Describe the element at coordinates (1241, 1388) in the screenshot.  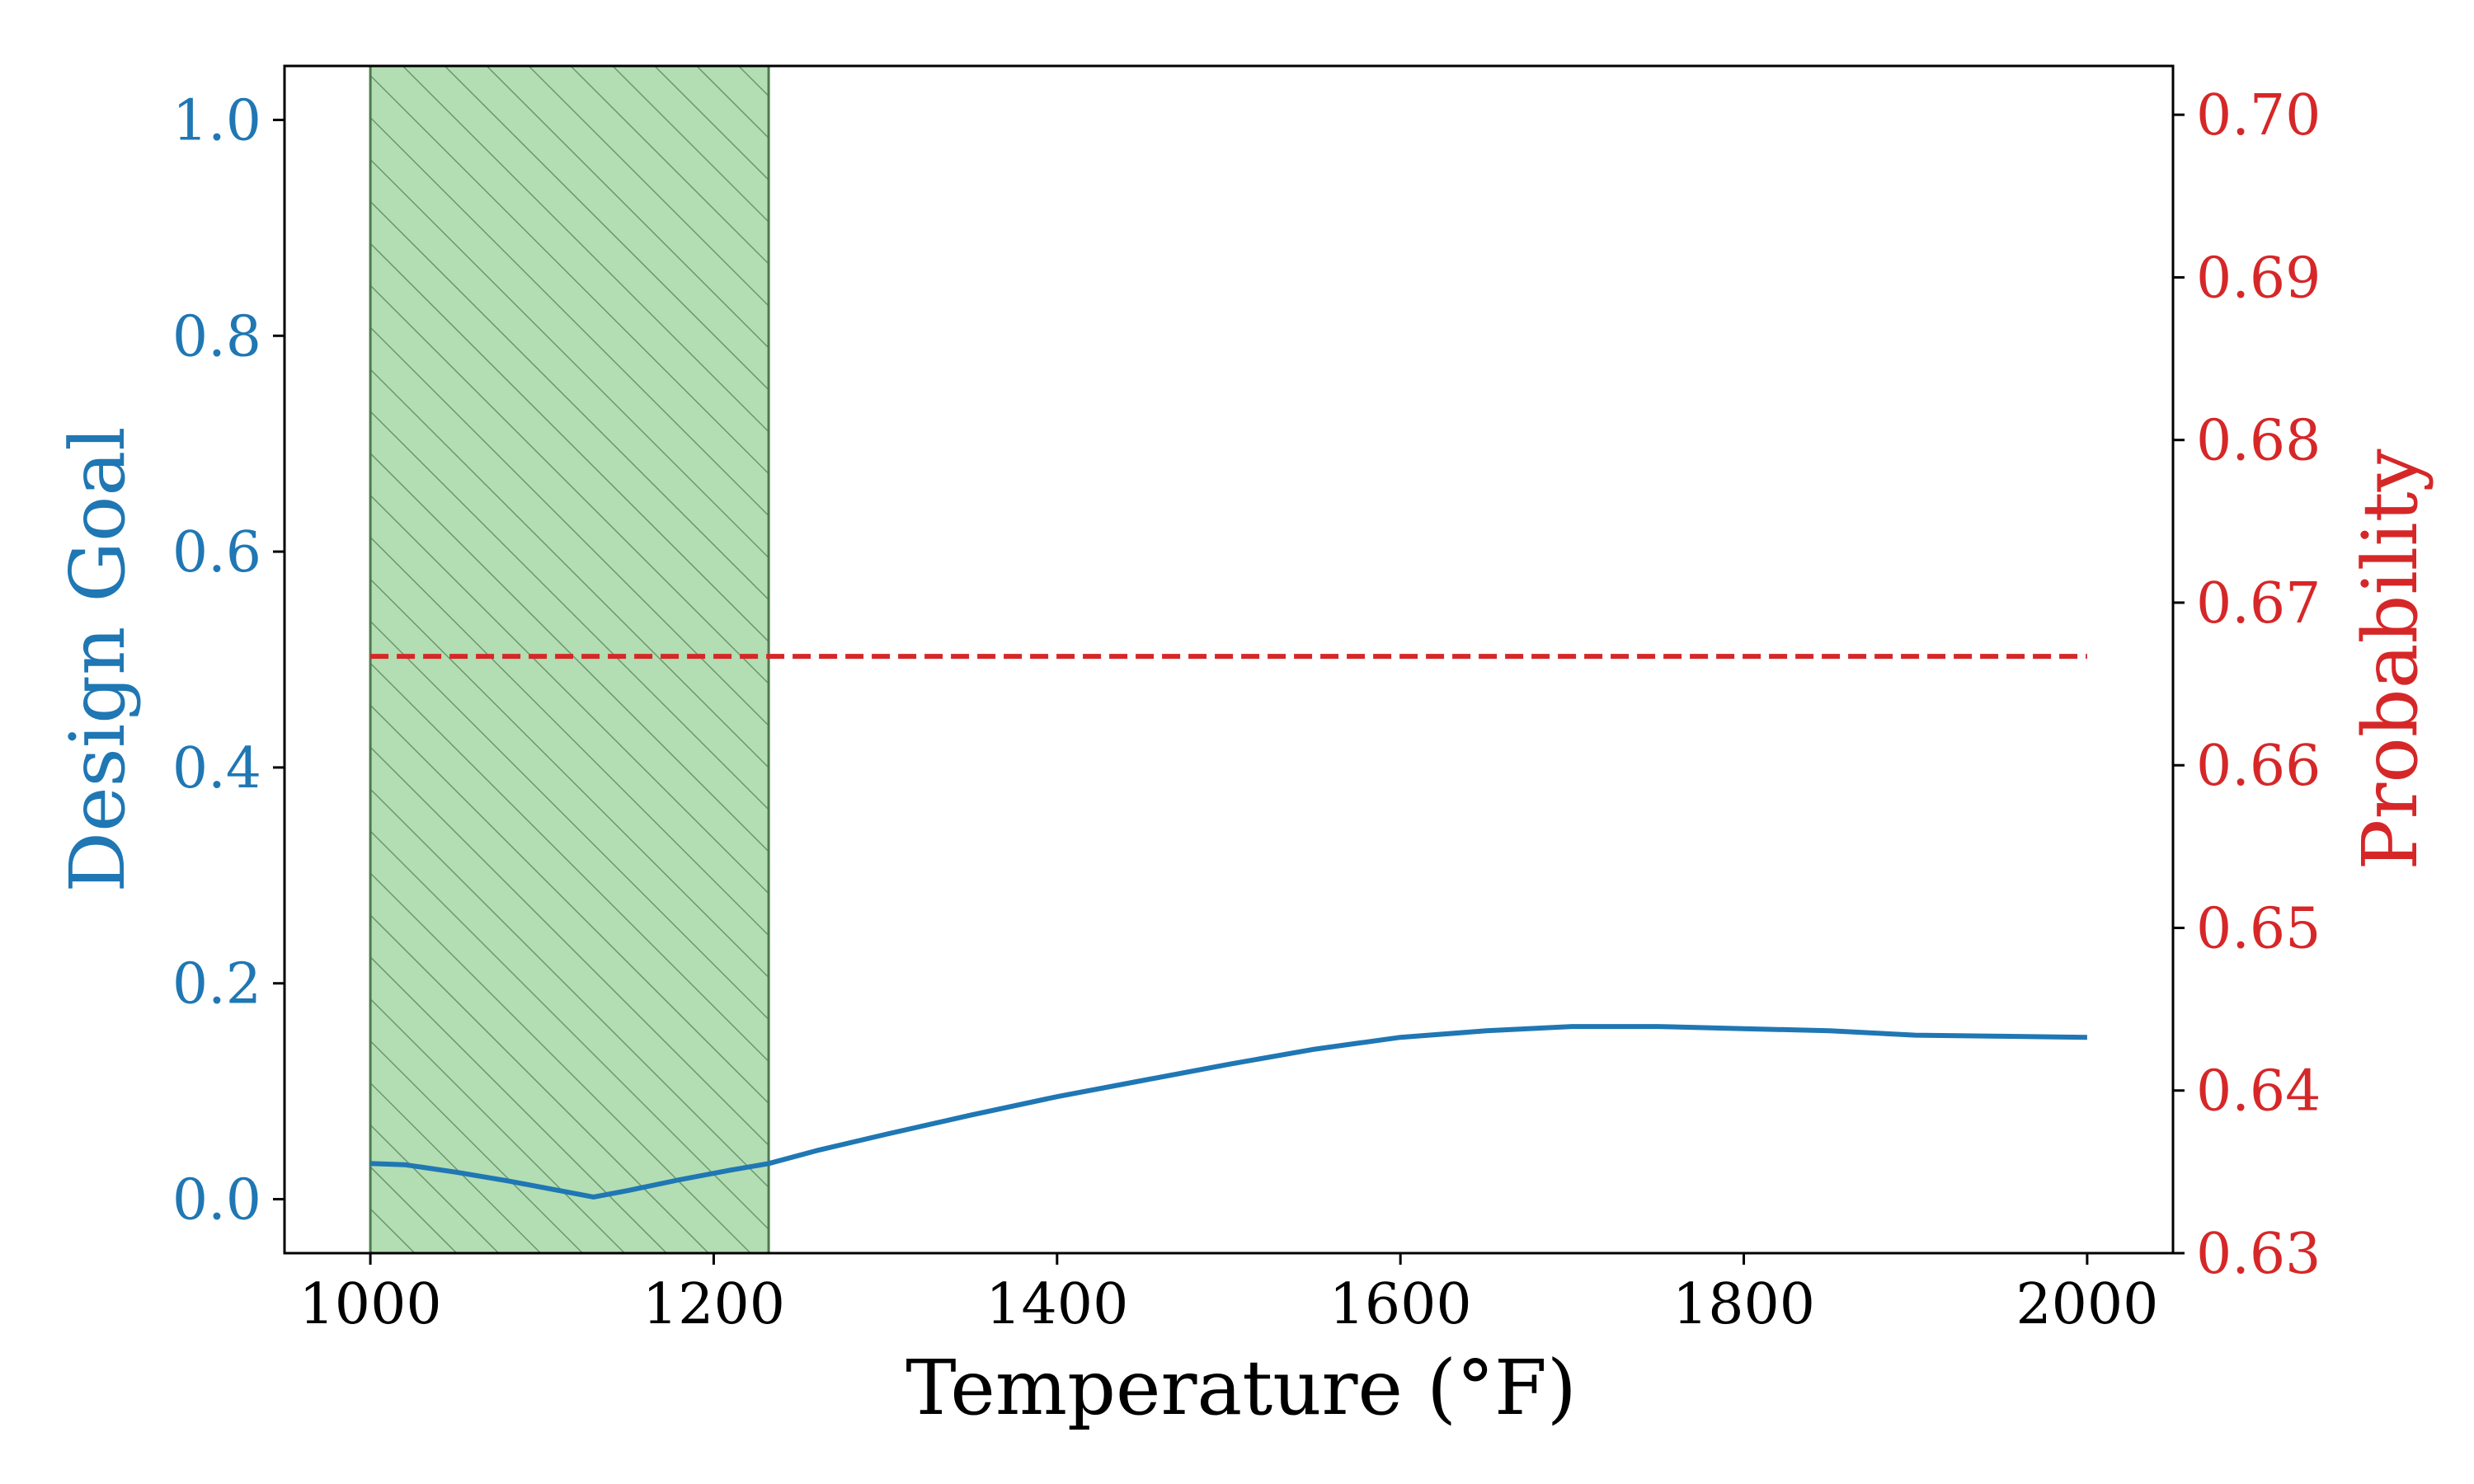
I see `x-axis-title: Temperature (°F)` at that location.